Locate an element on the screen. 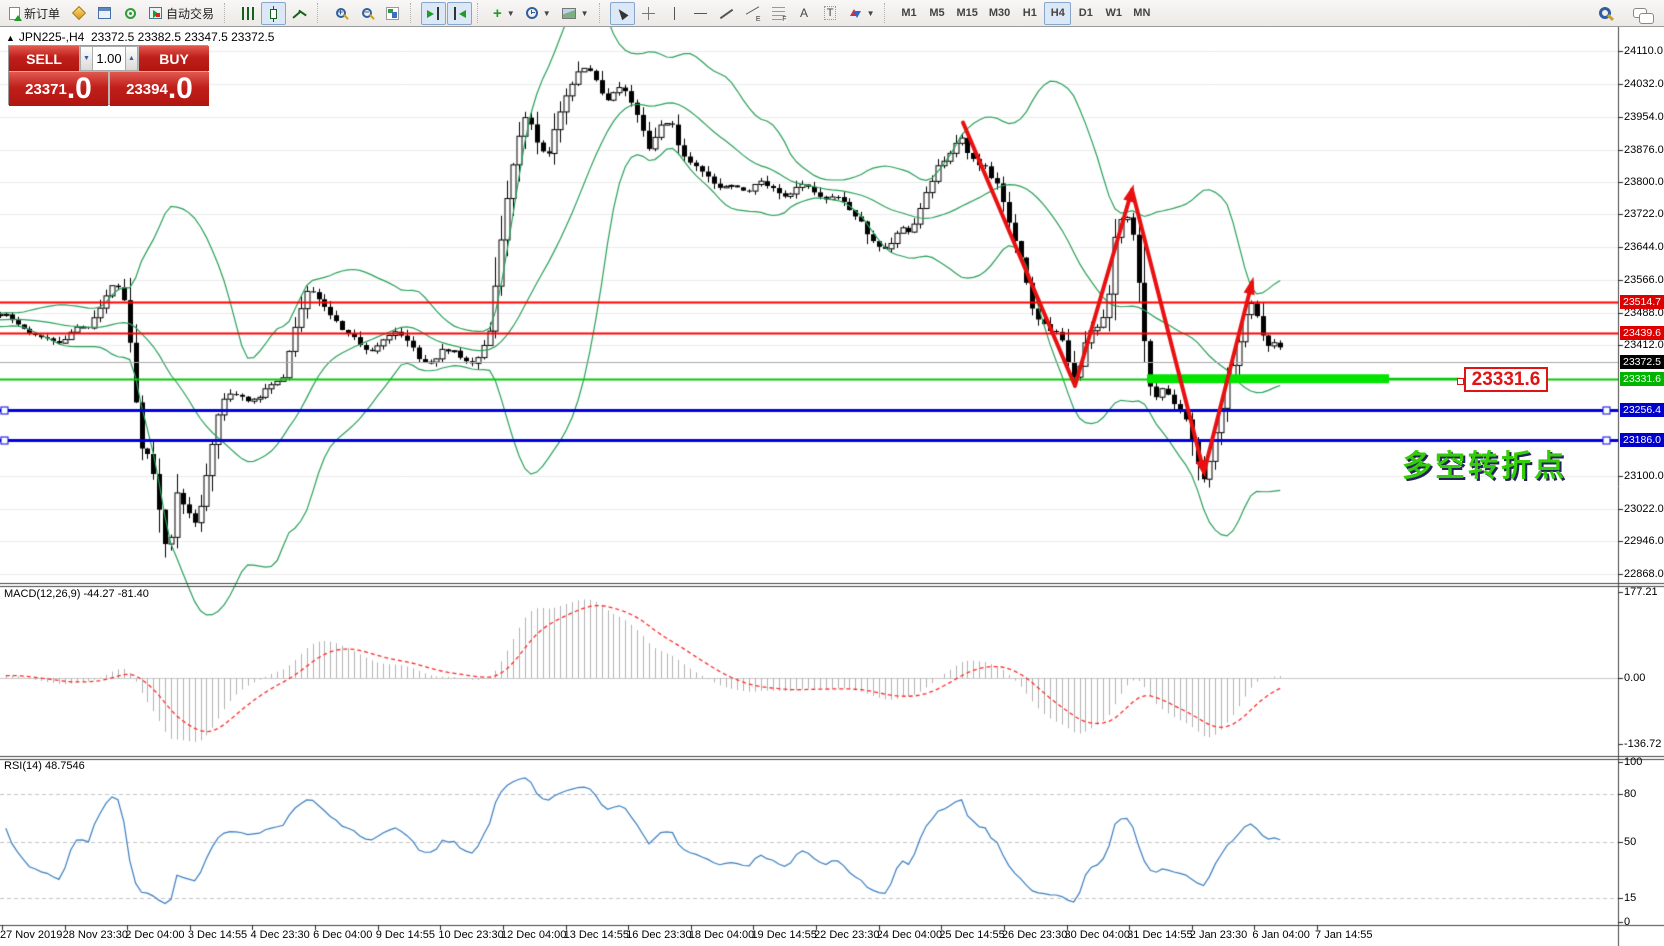 The height and width of the screenshot is (946, 1664). price-badge: 23514.7 is located at coordinates (1642, 301).